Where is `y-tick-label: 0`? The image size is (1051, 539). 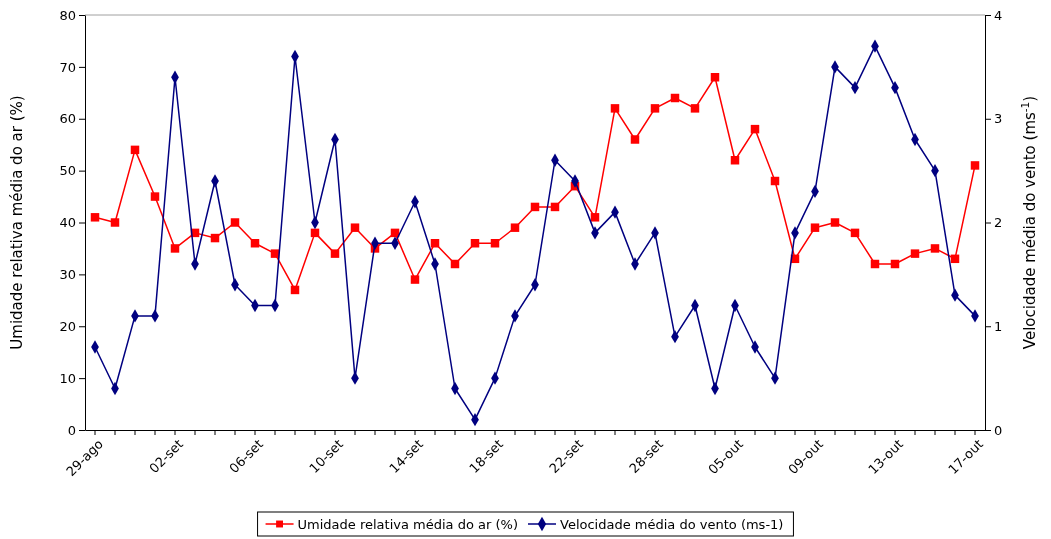
y-tick-label: 0 is located at coordinates (71, 430).